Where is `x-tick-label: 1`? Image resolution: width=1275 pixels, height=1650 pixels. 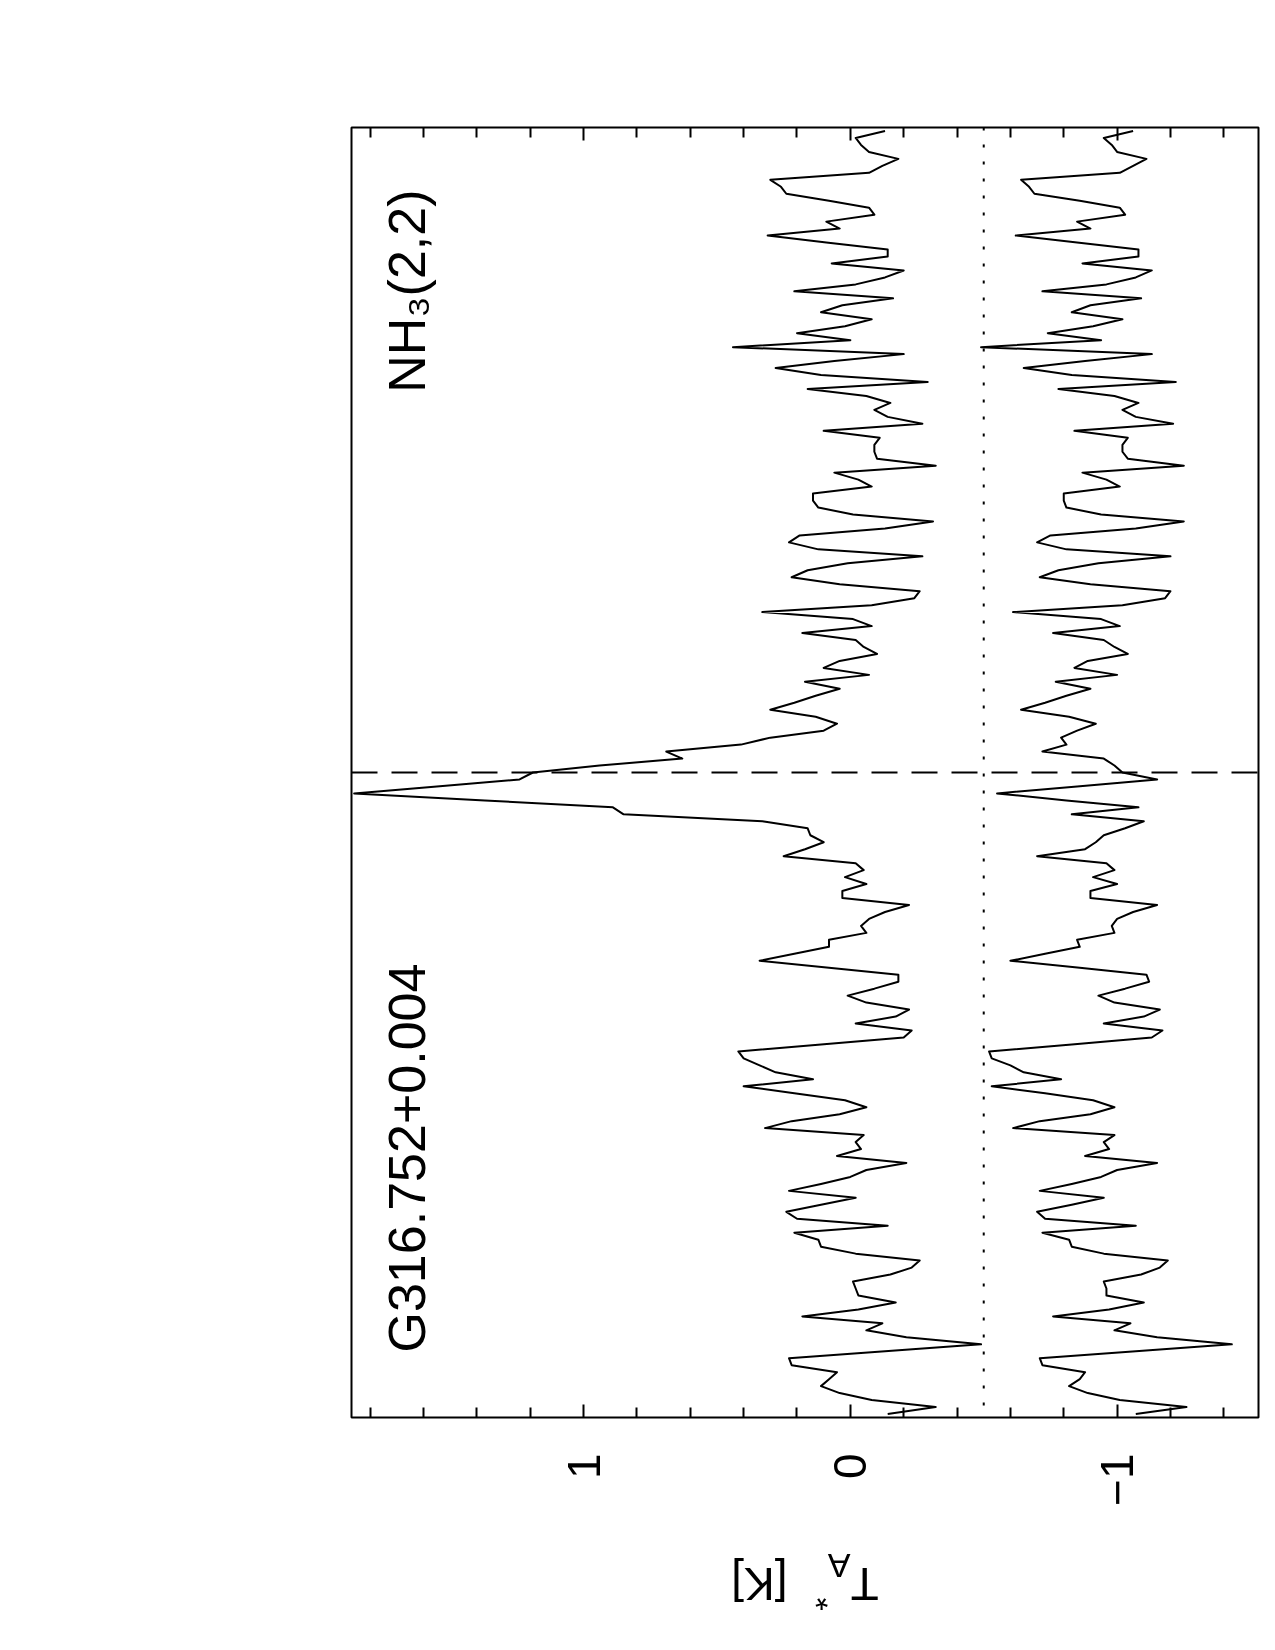 x-tick-label: 1 is located at coordinates (583, 1466).